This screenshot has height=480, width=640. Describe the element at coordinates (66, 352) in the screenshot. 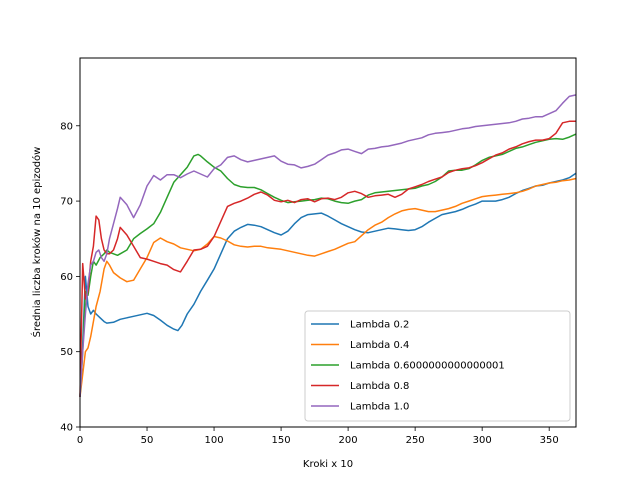

I see `y-tick-label: 50` at that location.